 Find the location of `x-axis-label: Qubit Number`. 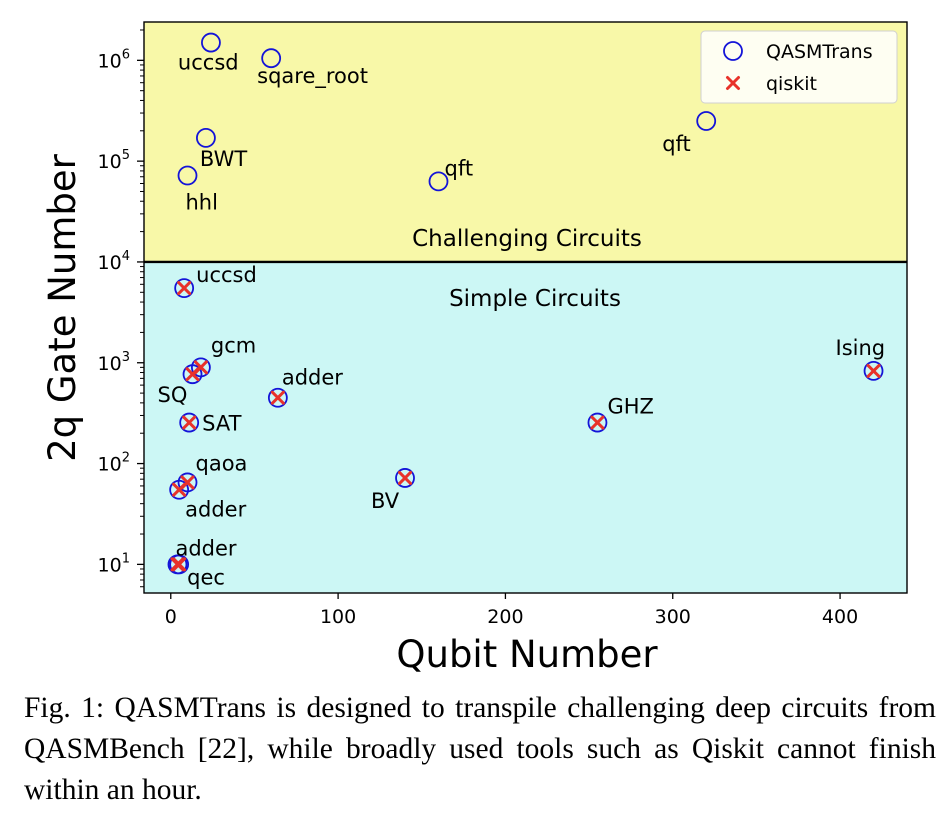

x-axis-label: Qubit Number is located at coordinates (527, 654).